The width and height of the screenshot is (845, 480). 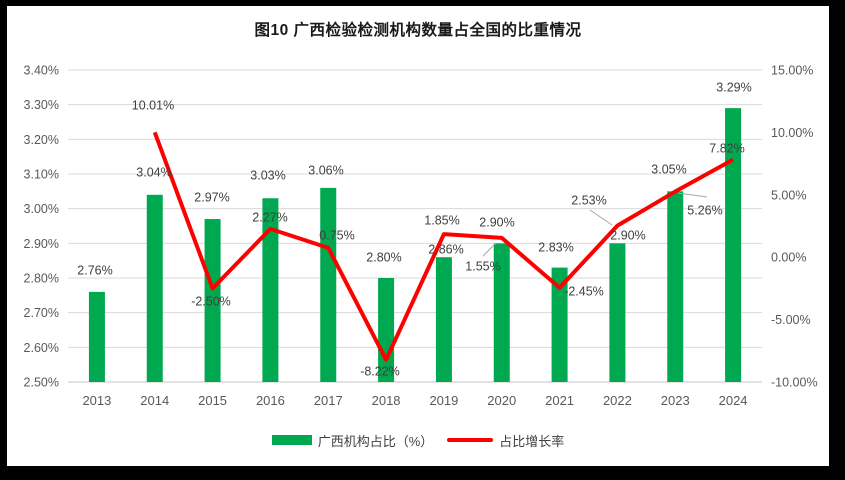 I want to click on legend-label-bar-series: 广西机构占比（%）, so click(x=375, y=441).